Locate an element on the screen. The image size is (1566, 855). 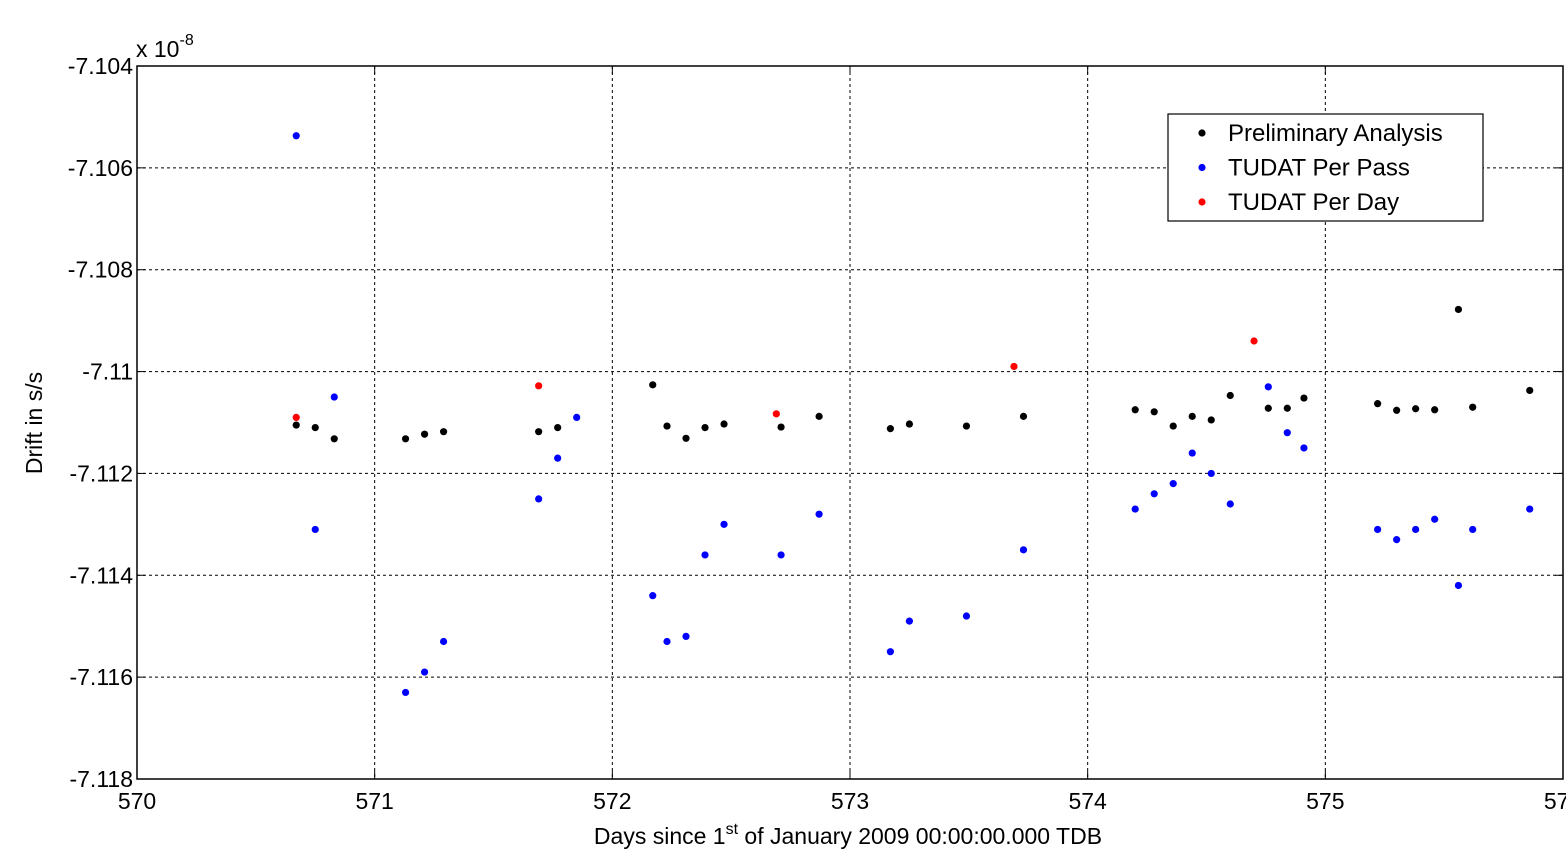
legend-label: TUDAT Per Day is located at coordinates (1313, 202).